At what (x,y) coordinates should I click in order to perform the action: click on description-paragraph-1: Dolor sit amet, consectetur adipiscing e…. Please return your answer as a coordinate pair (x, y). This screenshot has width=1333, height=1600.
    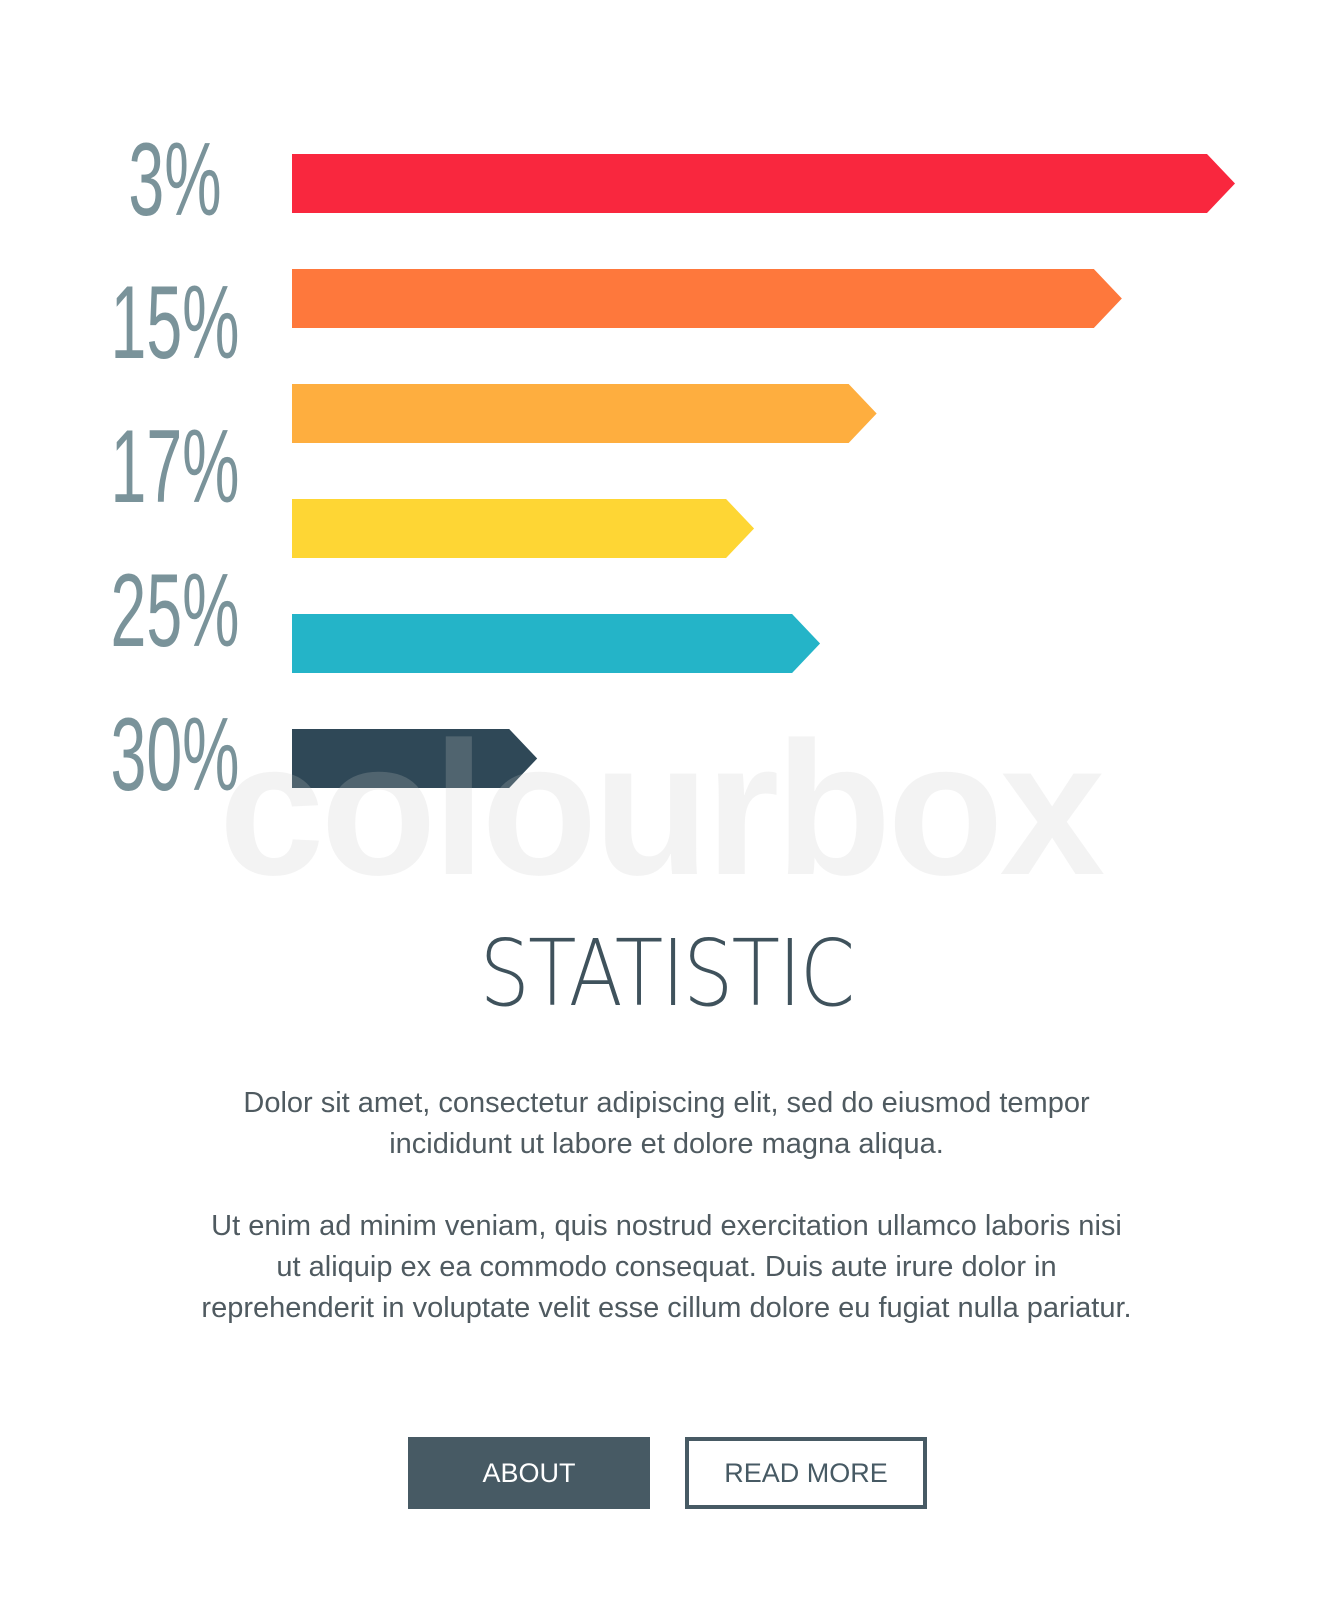
    Looking at the image, I should click on (666, 1123).